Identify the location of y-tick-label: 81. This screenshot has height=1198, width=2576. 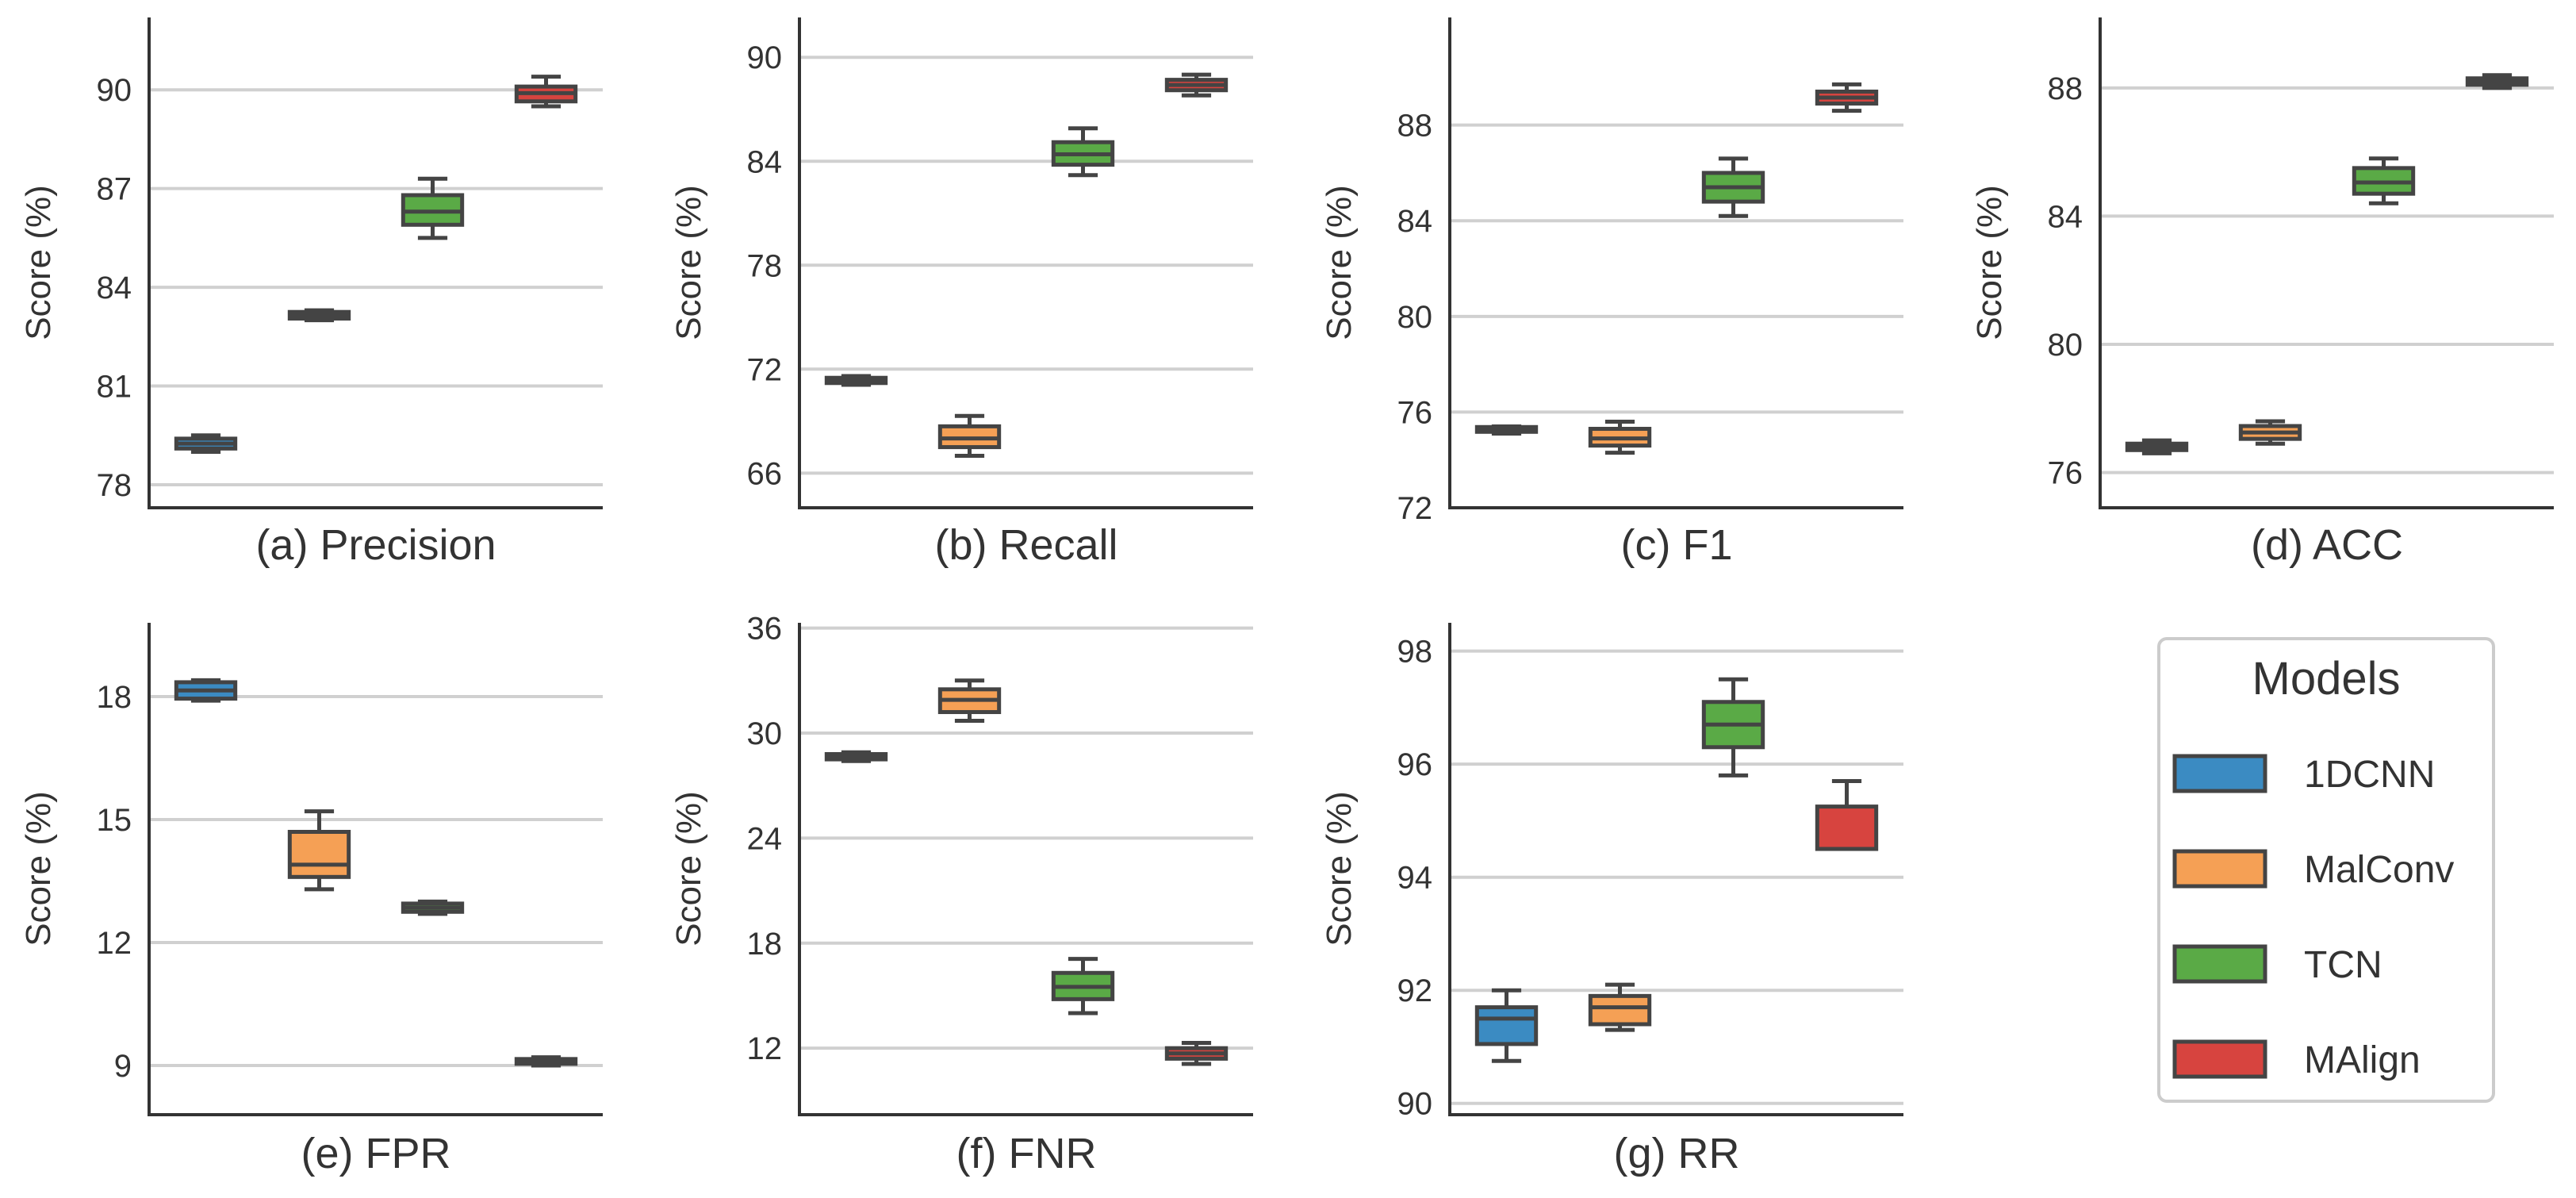
(115, 387).